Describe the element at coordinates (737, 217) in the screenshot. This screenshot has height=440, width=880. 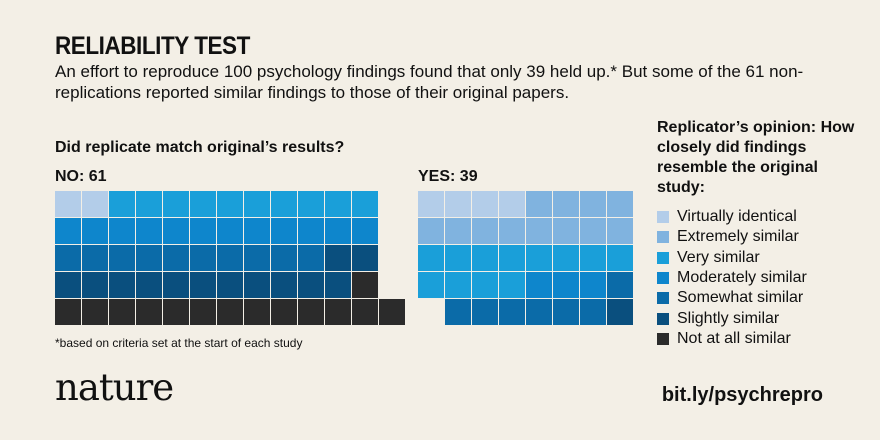
I see `legend-label: Virtually identical` at that location.